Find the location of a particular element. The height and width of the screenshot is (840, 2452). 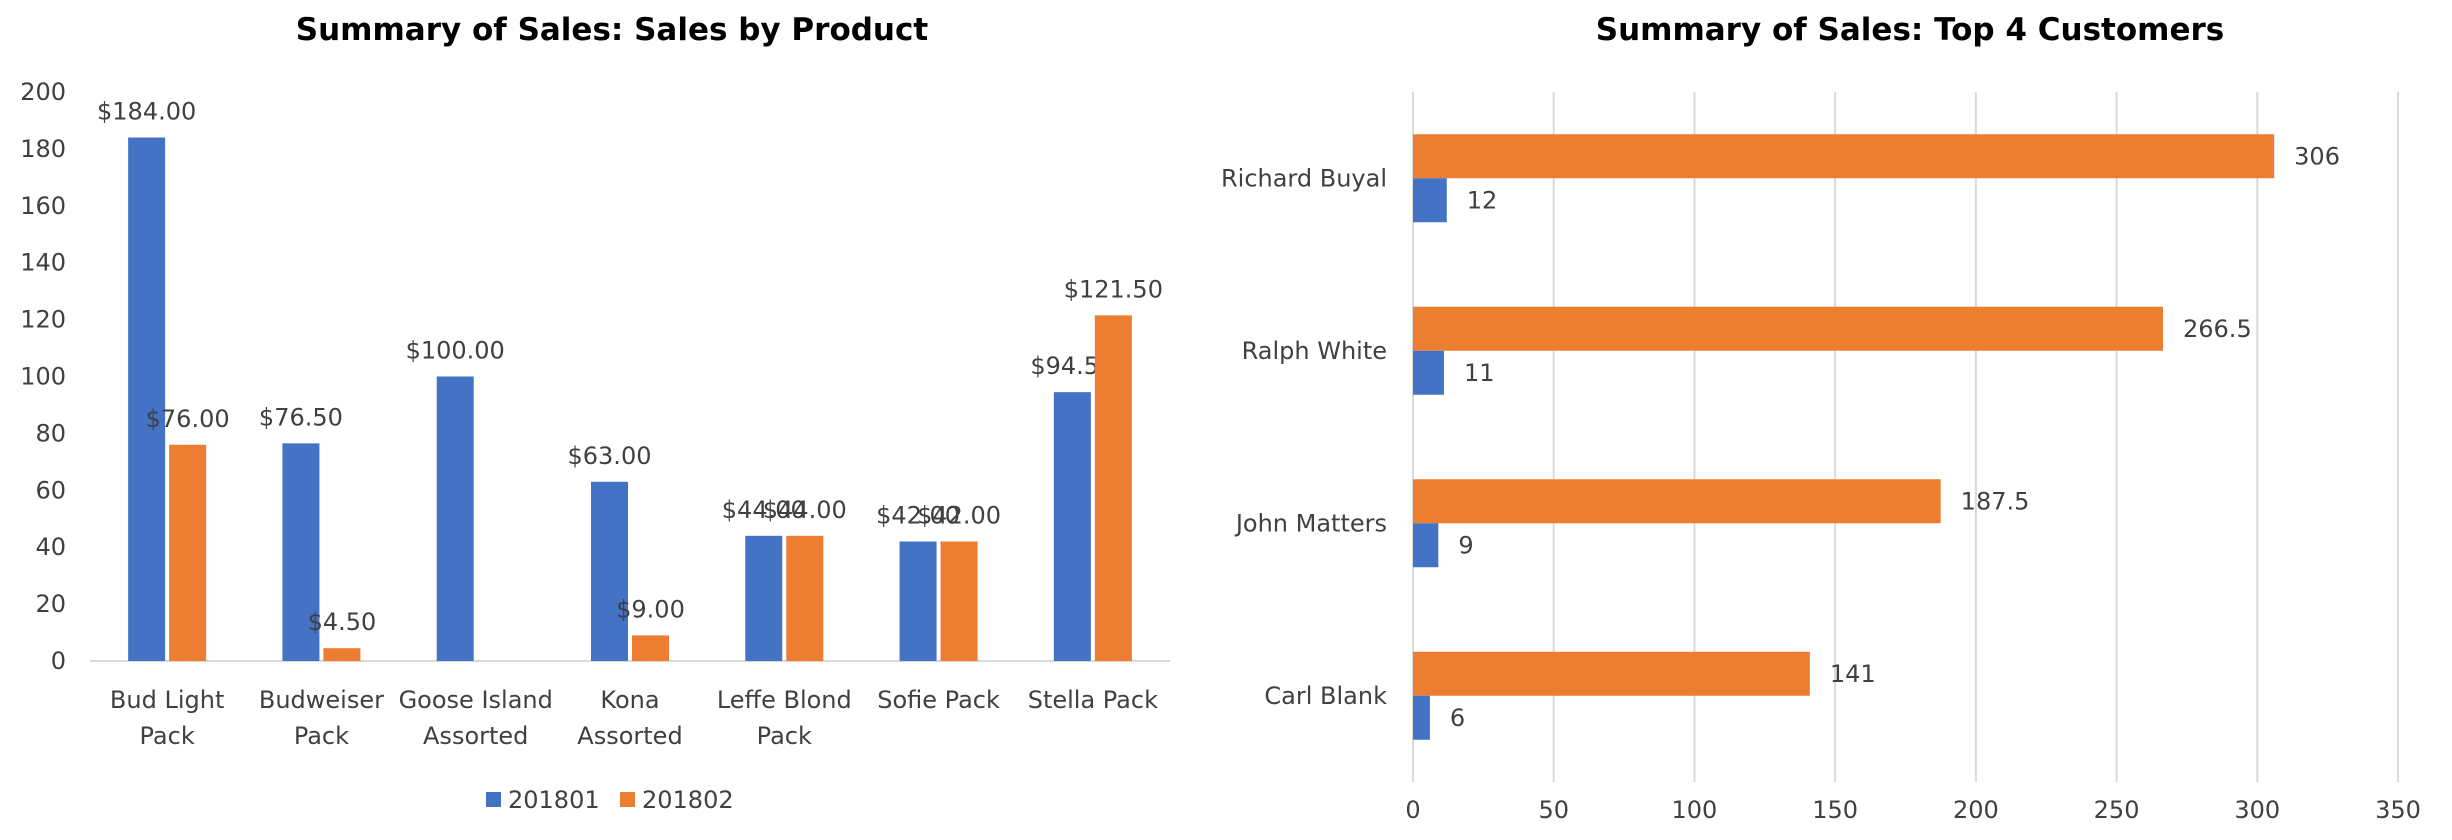

y-tick-label: 20 is located at coordinates (50, 604).